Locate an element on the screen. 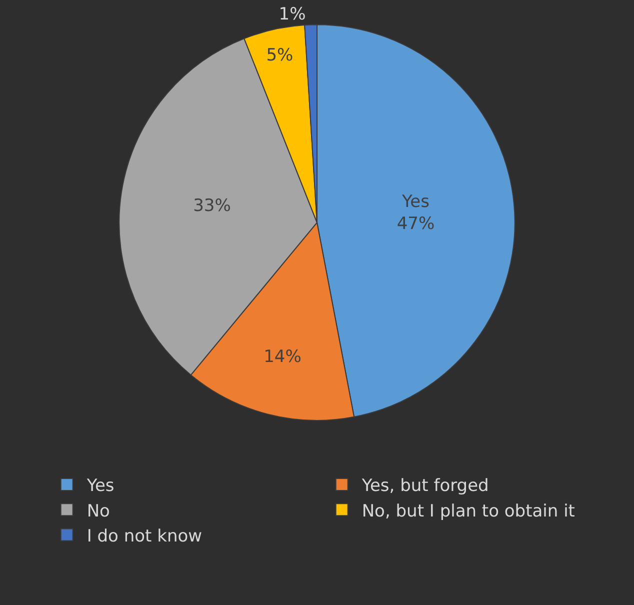  data-label: 14% is located at coordinates (283, 356).